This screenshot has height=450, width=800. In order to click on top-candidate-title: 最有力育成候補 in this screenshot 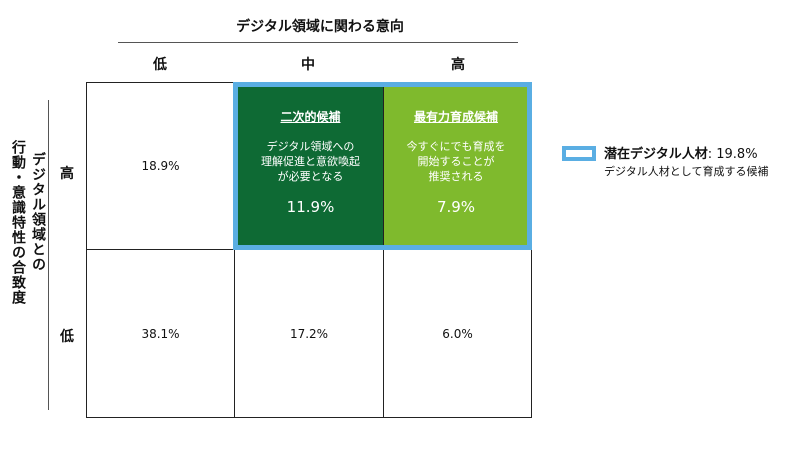, I will do `click(455, 117)`.